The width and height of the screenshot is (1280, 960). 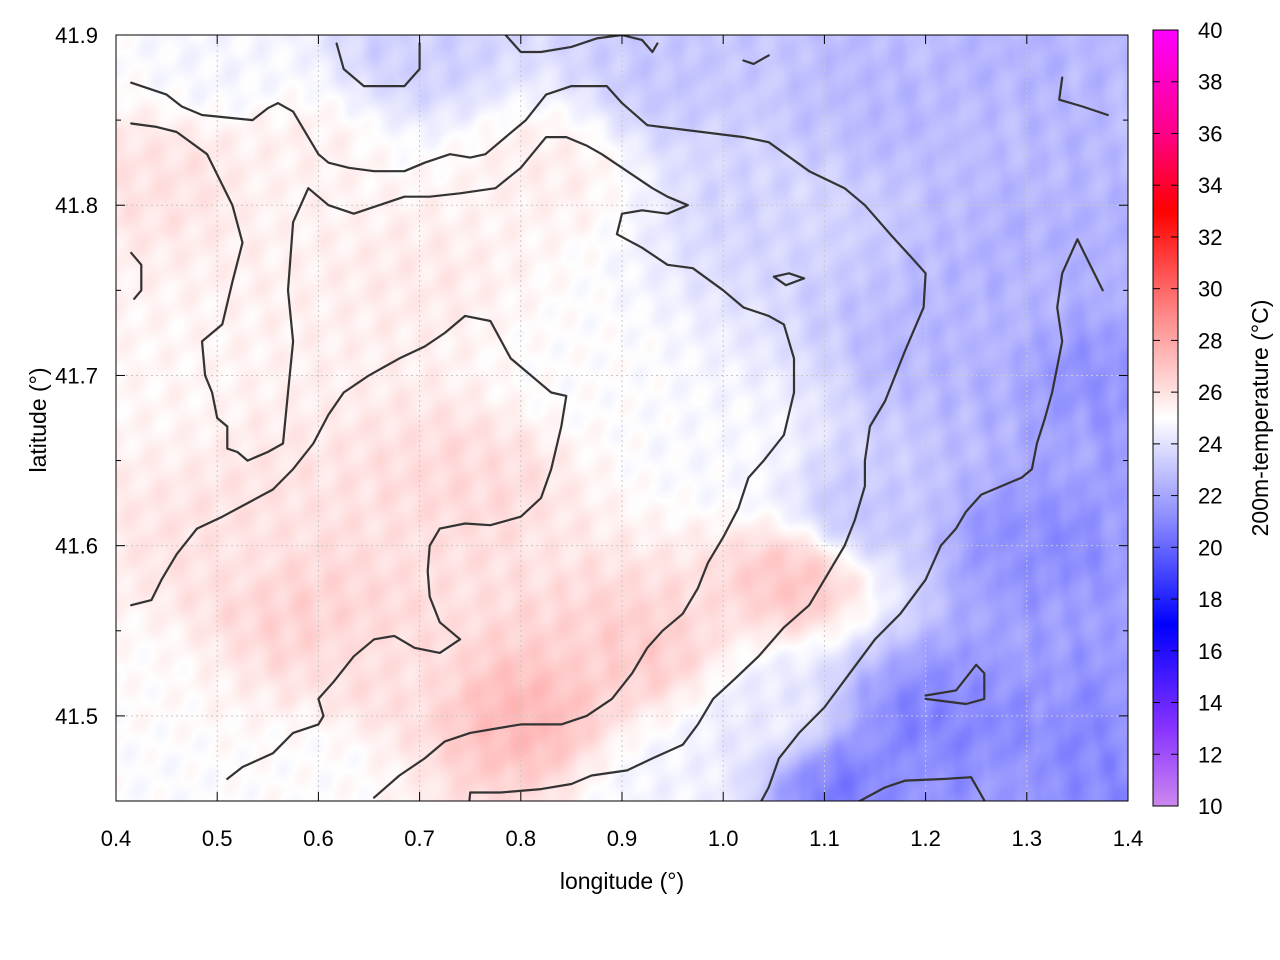 I want to click on colorbar-tick-label: 26, so click(x=1210, y=392).